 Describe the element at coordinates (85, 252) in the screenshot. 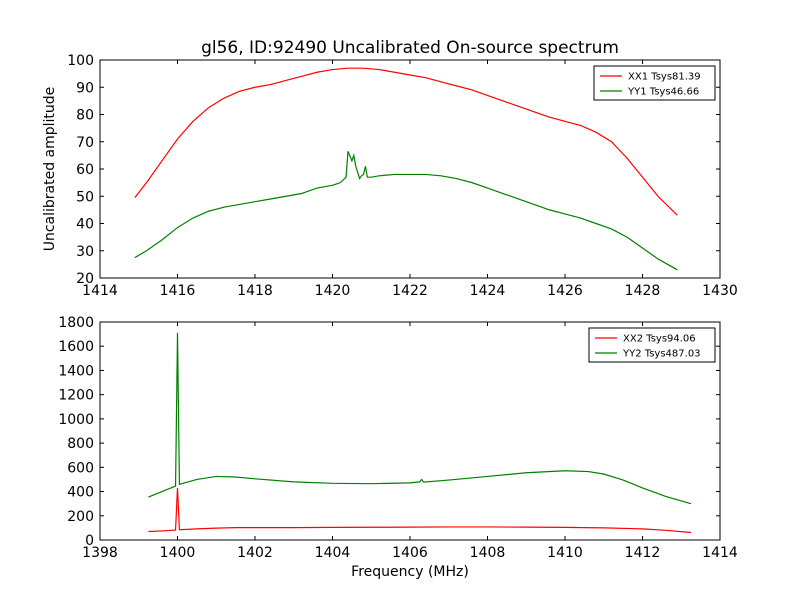

I see `top-plot-y-tick-label: 30` at that location.